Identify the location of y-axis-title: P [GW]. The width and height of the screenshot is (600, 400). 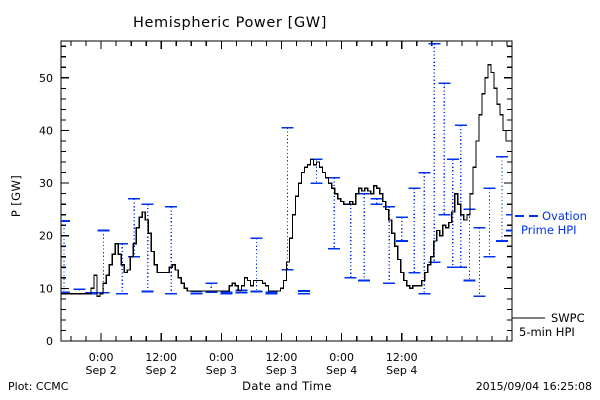
(16, 196).